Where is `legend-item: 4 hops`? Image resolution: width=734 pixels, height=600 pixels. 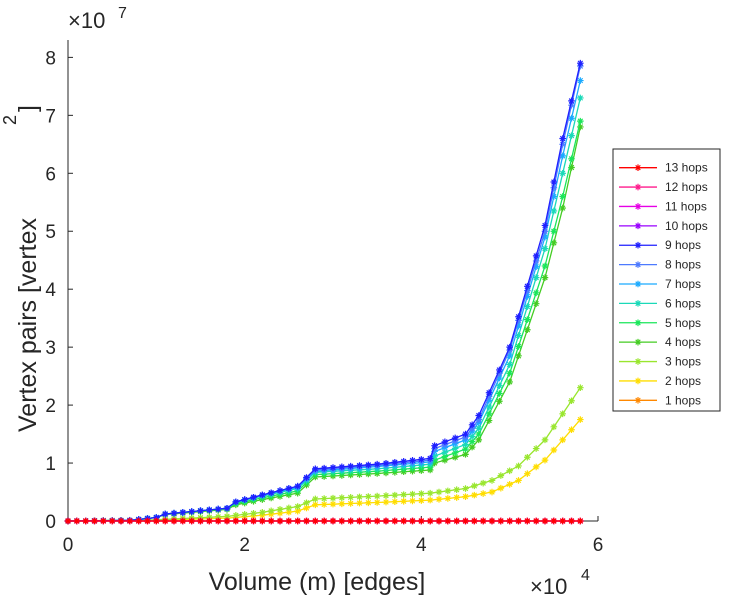
legend-item: 4 hops is located at coordinates (660, 342).